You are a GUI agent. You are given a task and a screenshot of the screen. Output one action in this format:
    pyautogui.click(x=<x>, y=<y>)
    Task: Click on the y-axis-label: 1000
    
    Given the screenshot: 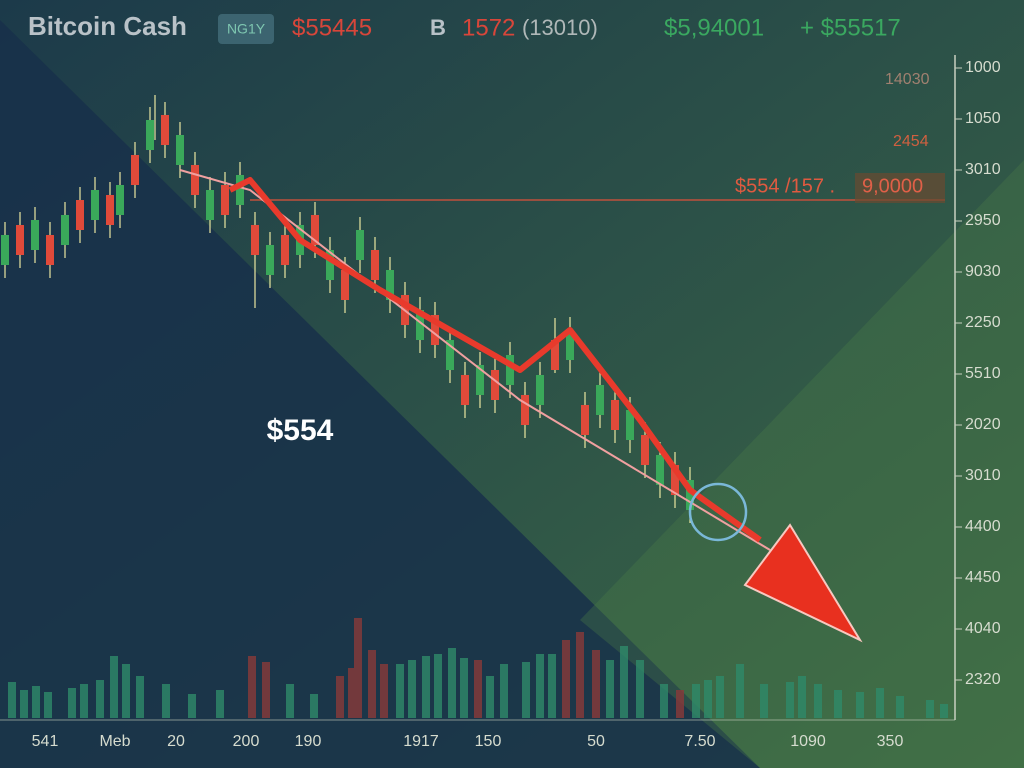 What is the action you would take?
    pyautogui.click(x=983, y=67)
    